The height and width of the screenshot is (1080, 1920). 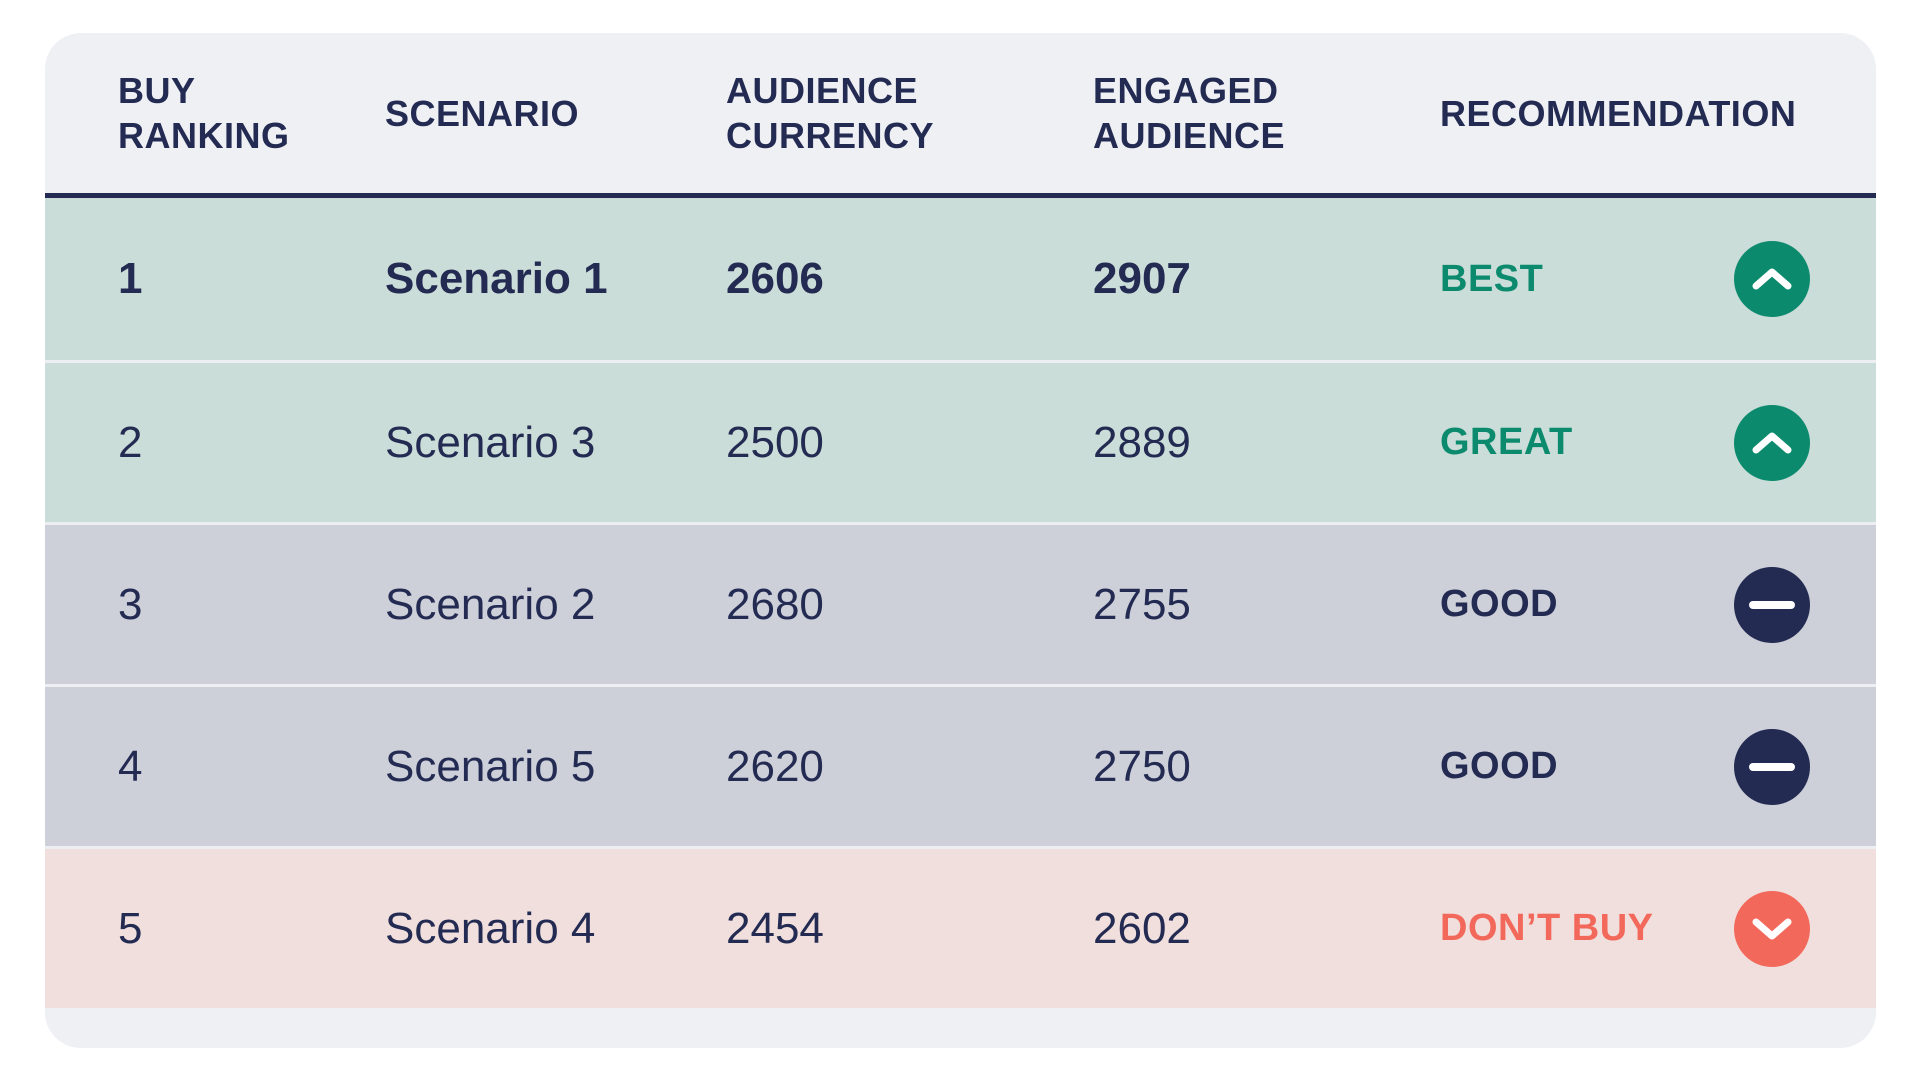 What do you see at coordinates (130, 604) in the screenshot?
I see `rank-value: 3` at bounding box center [130, 604].